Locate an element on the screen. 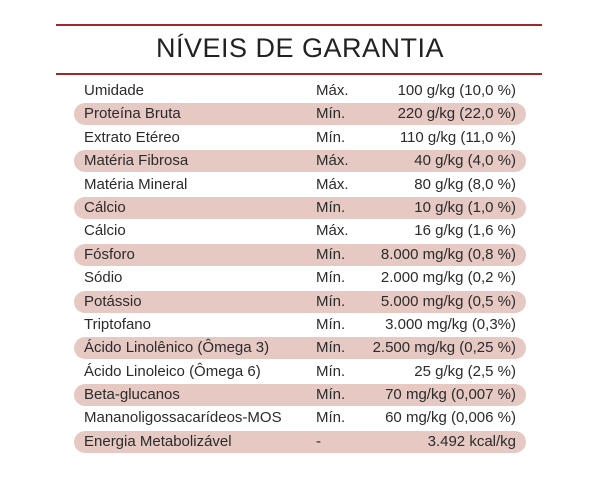 The height and width of the screenshot is (478, 600). nutrient-value: 5.000 mg/kg (0,5 %) is located at coordinates (448, 301).